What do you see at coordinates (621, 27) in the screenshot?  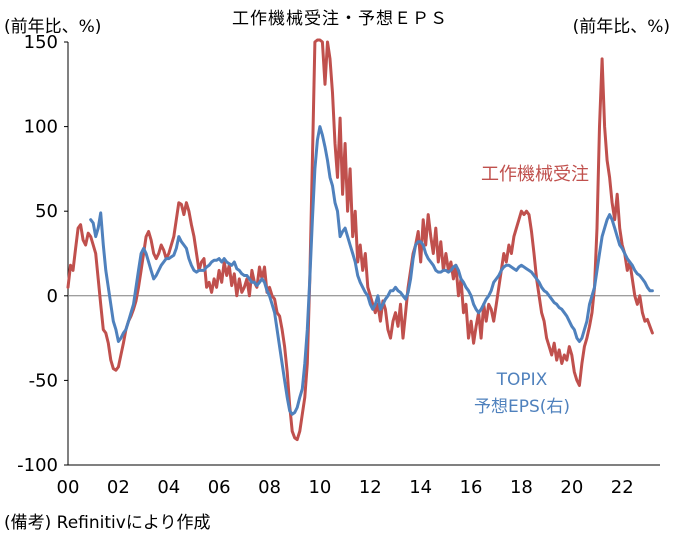 I see `right-axis-unit-label: (前年比、%)` at bounding box center [621, 27].